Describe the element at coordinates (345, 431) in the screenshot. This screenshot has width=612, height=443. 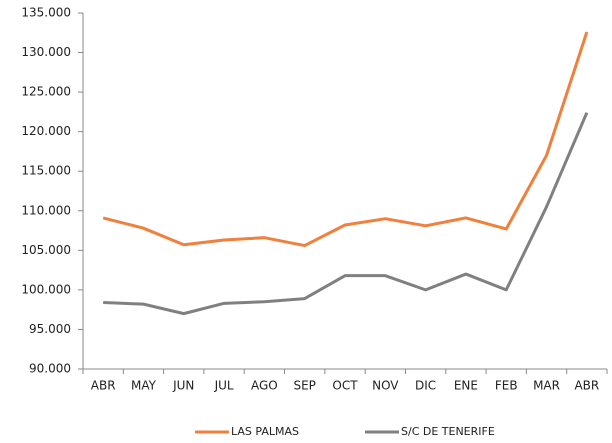
I see `legend: LAS PALMAS S/C DE TENERIFE` at that location.